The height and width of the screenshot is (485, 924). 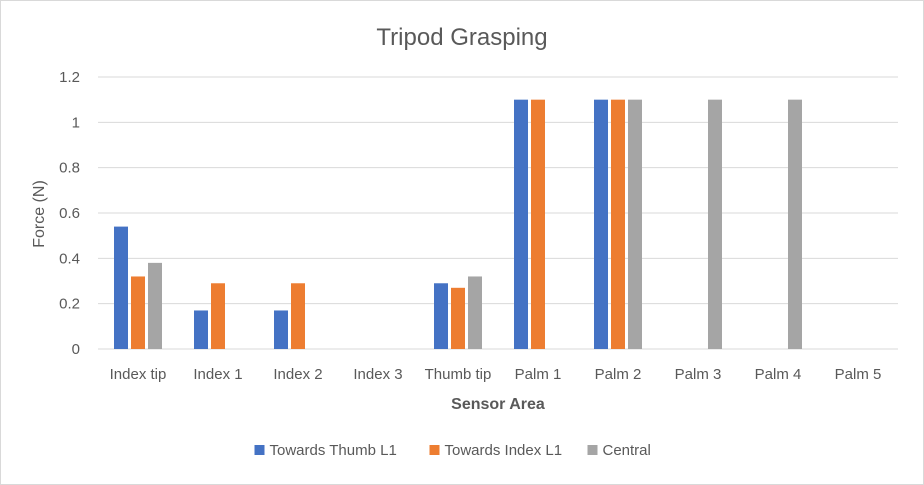 What do you see at coordinates (538, 374) in the screenshot?
I see `x-tick-label-5: Palm 1` at bounding box center [538, 374].